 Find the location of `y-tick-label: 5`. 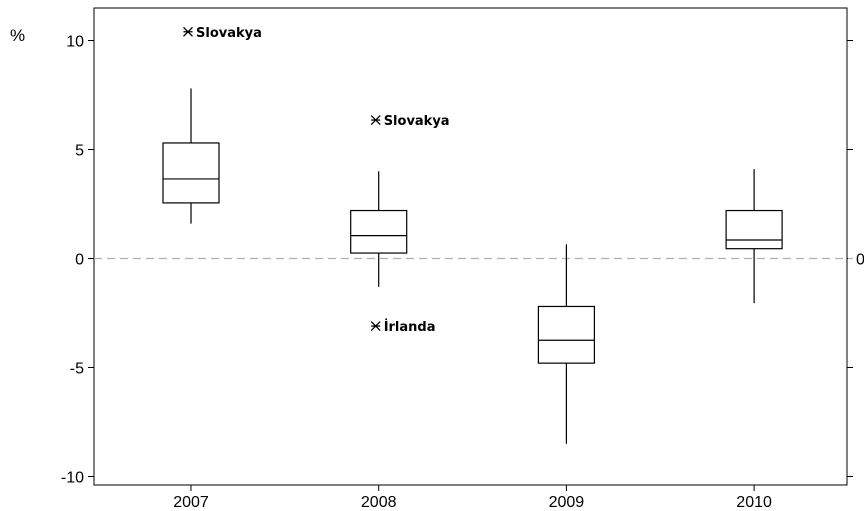

y-tick-label: 5 is located at coordinates (79, 151).